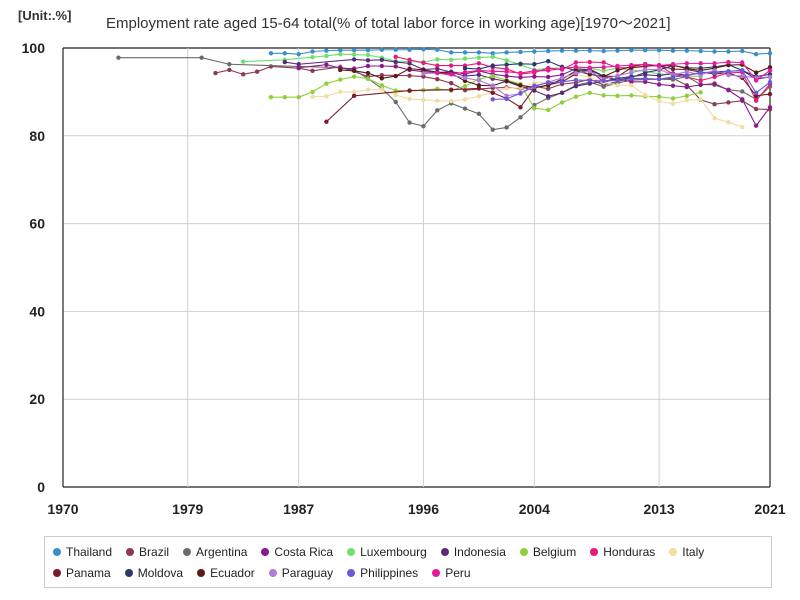 The height and width of the screenshot is (600, 800). I want to click on y-tick-label: 80, so click(37, 136).